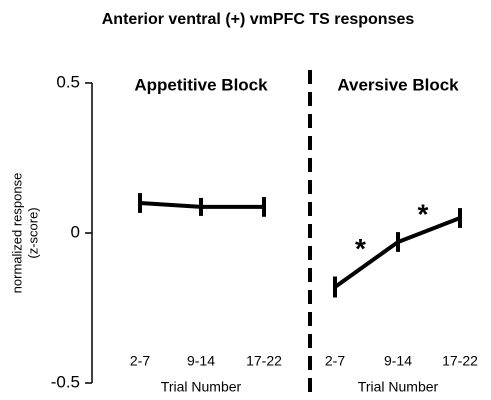 This screenshot has height=400, width=491. I want to click on panel-title: Appetitive Block, so click(201, 84).